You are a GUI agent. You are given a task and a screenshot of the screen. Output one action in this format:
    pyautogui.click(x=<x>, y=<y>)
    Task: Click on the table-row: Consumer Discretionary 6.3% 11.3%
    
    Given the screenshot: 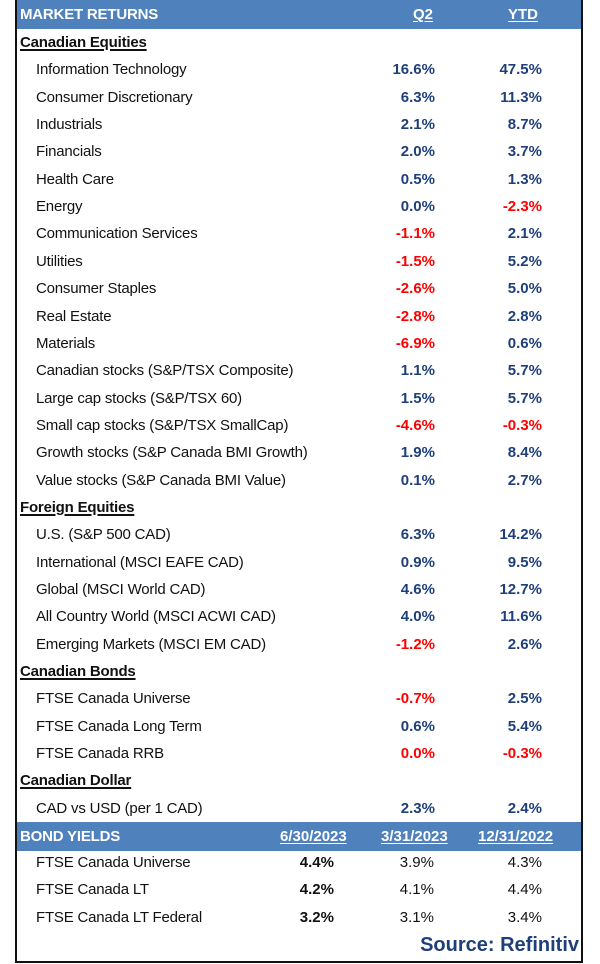 What is the action you would take?
    pyautogui.click(x=299, y=97)
    